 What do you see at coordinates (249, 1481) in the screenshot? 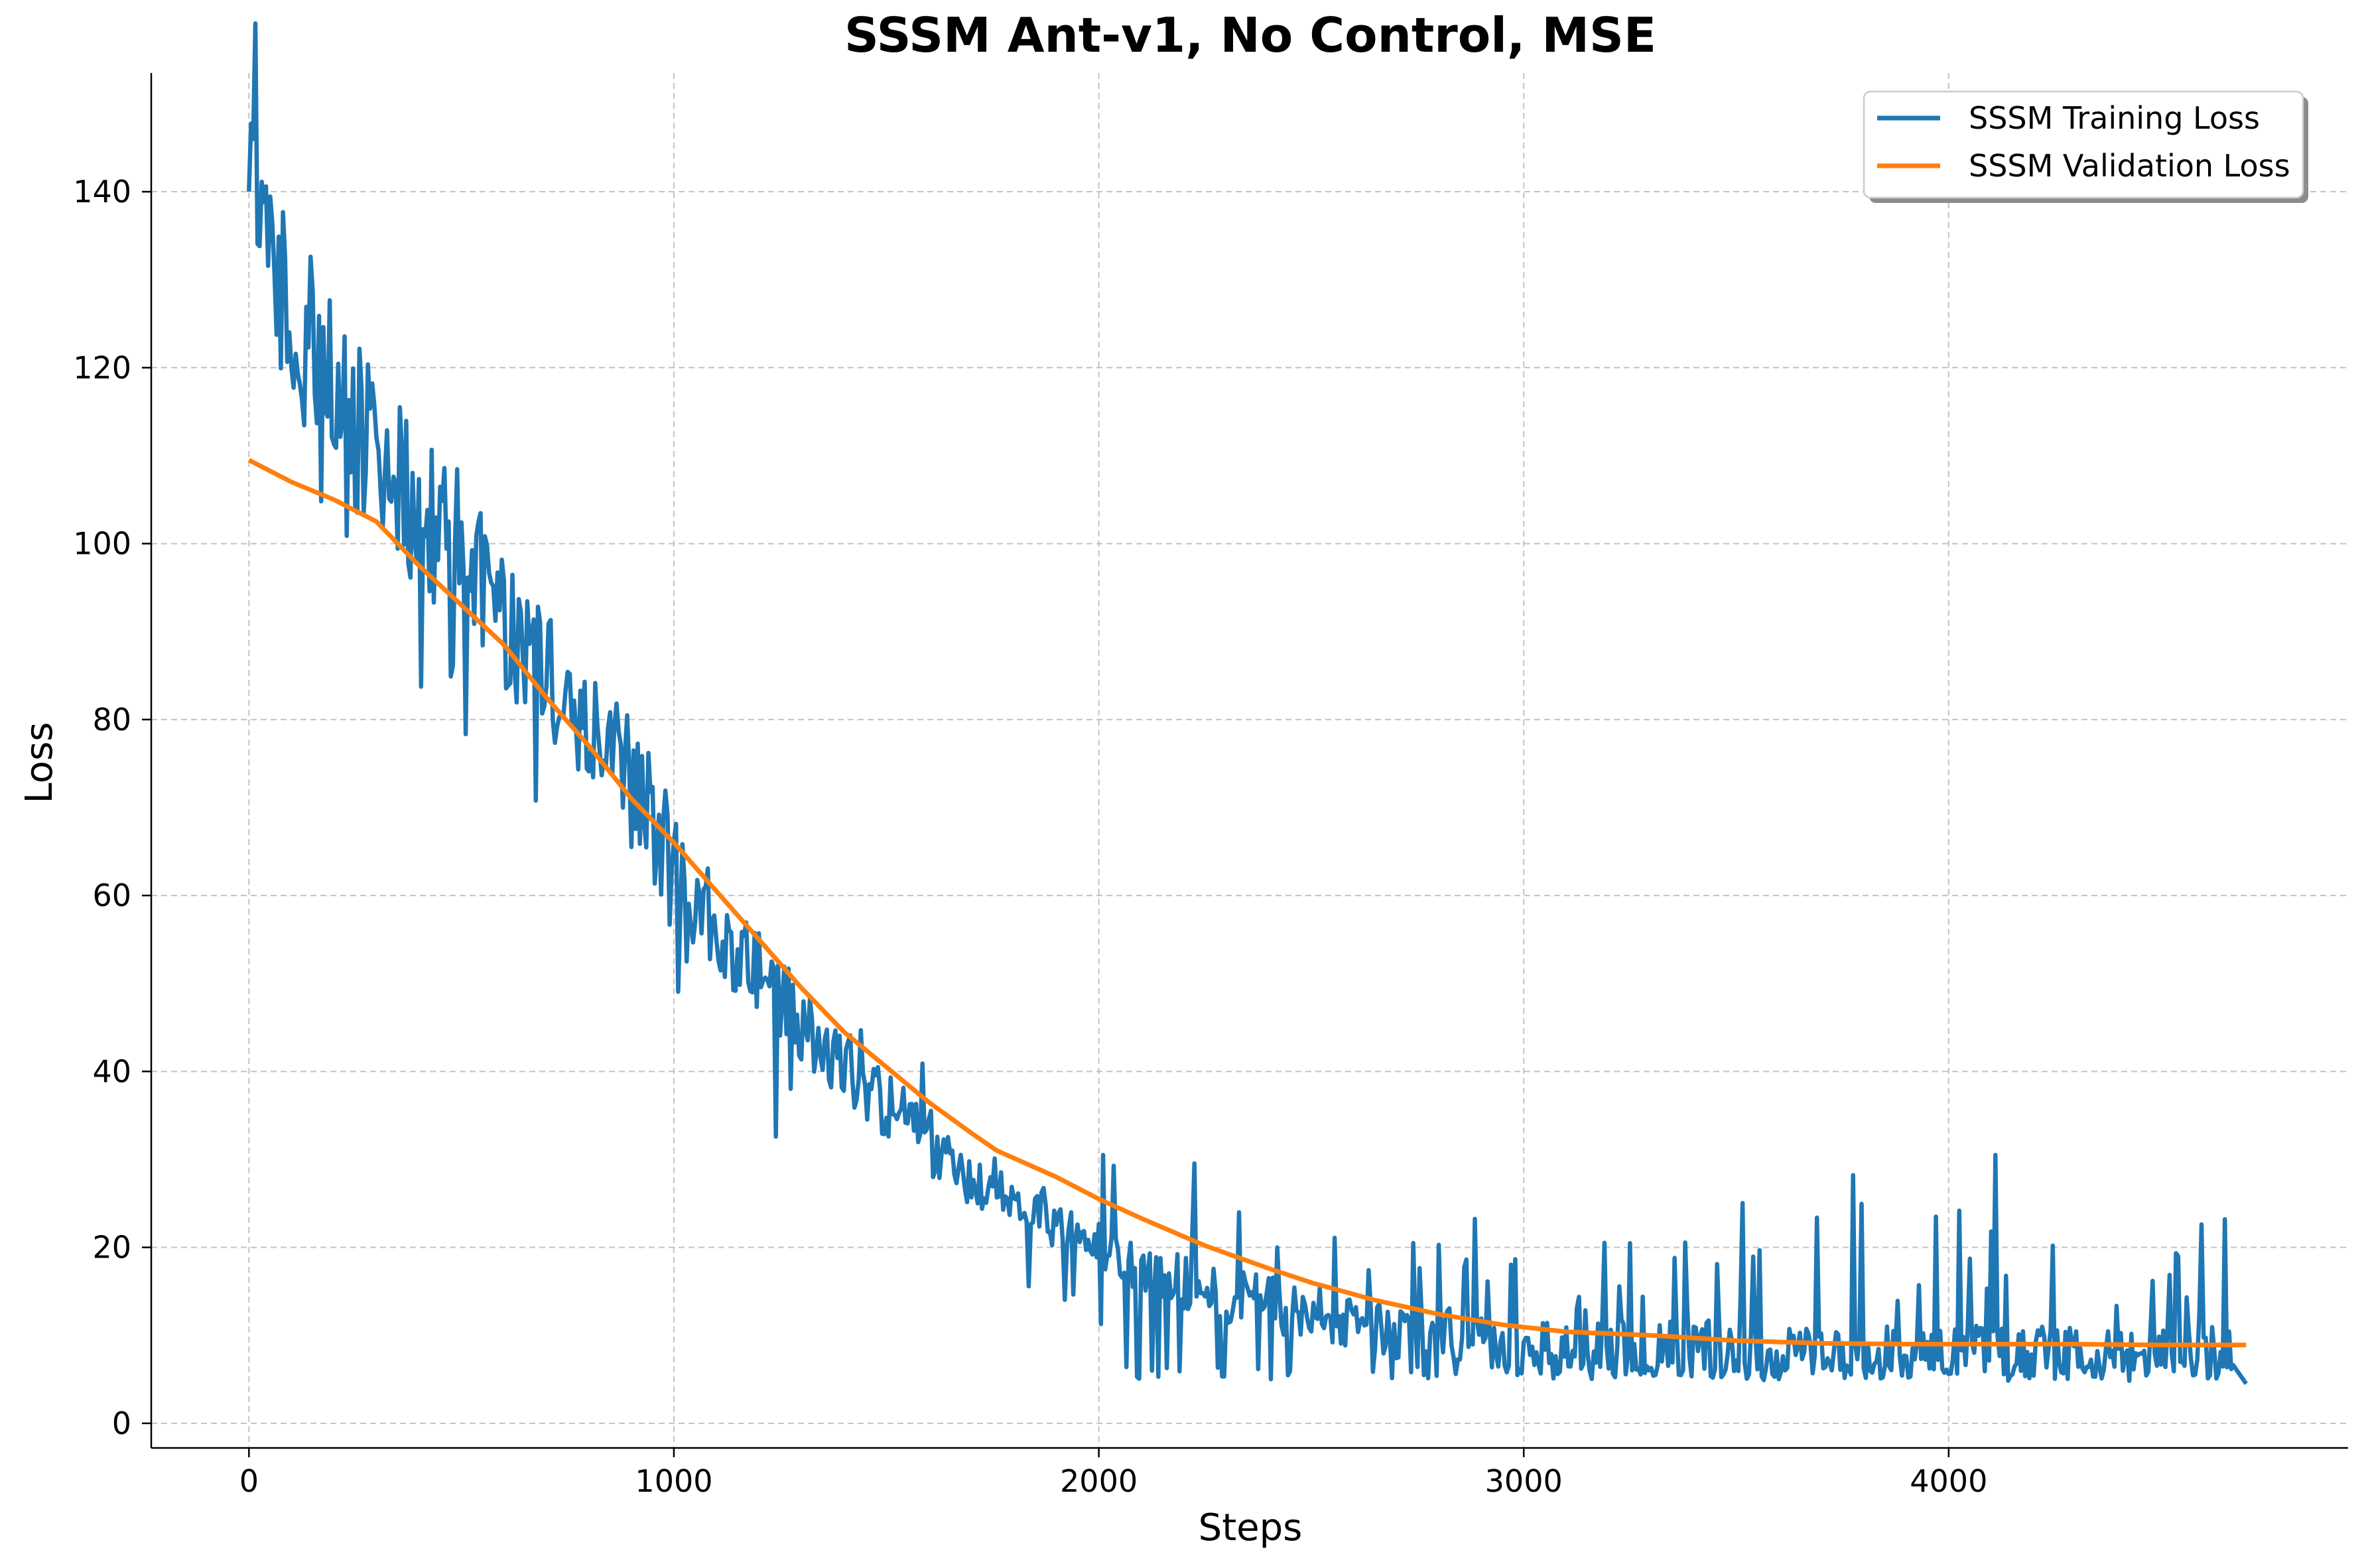
I see `x-tick-label: 0` at bounding box center [249, 1481].